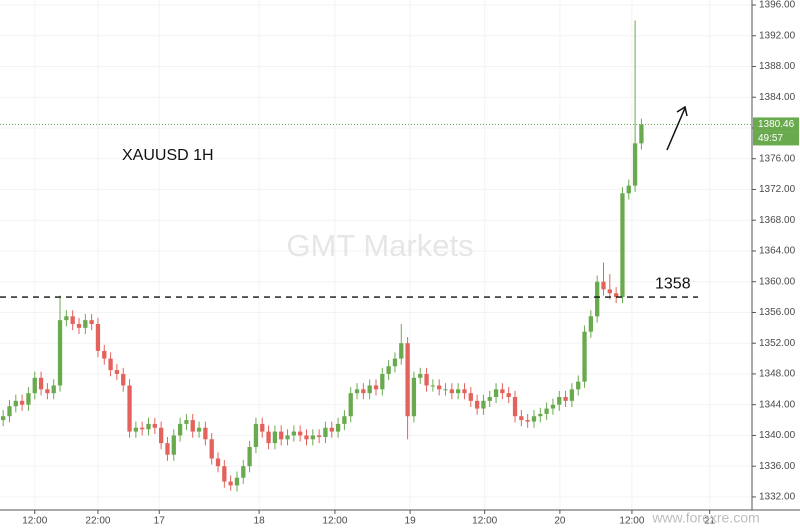 This screenshot has width=800, height=531. What do you see at coordinates (770, 138) in the screenshot?
I see `countdown: 49:57` at bounding box center [770, 138].